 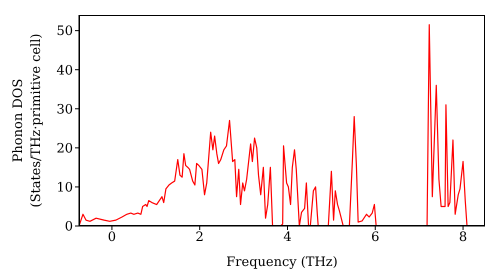 I want to click on y-tick-label: 30, so click(x=64, y=110).